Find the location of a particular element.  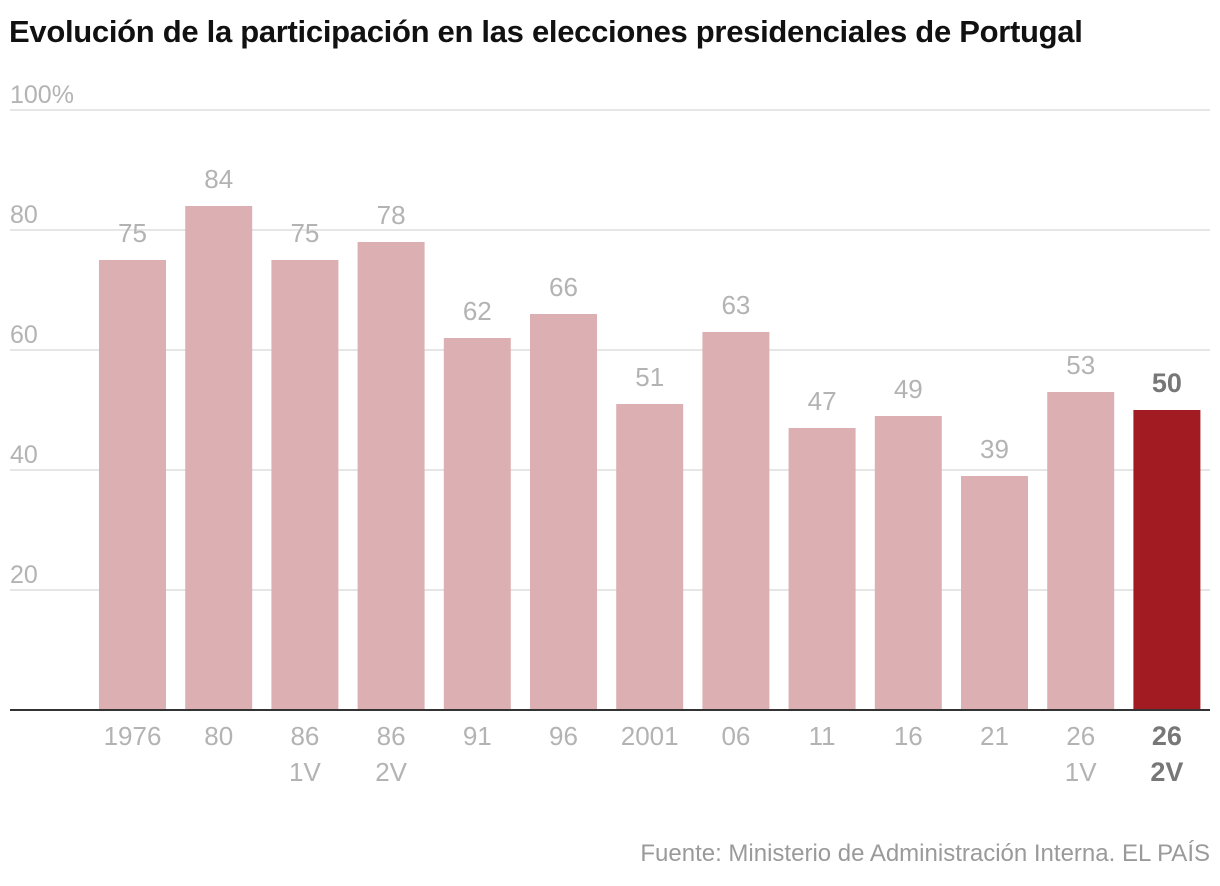

x-tick-label: 21 is located at coordinates (994, 736).